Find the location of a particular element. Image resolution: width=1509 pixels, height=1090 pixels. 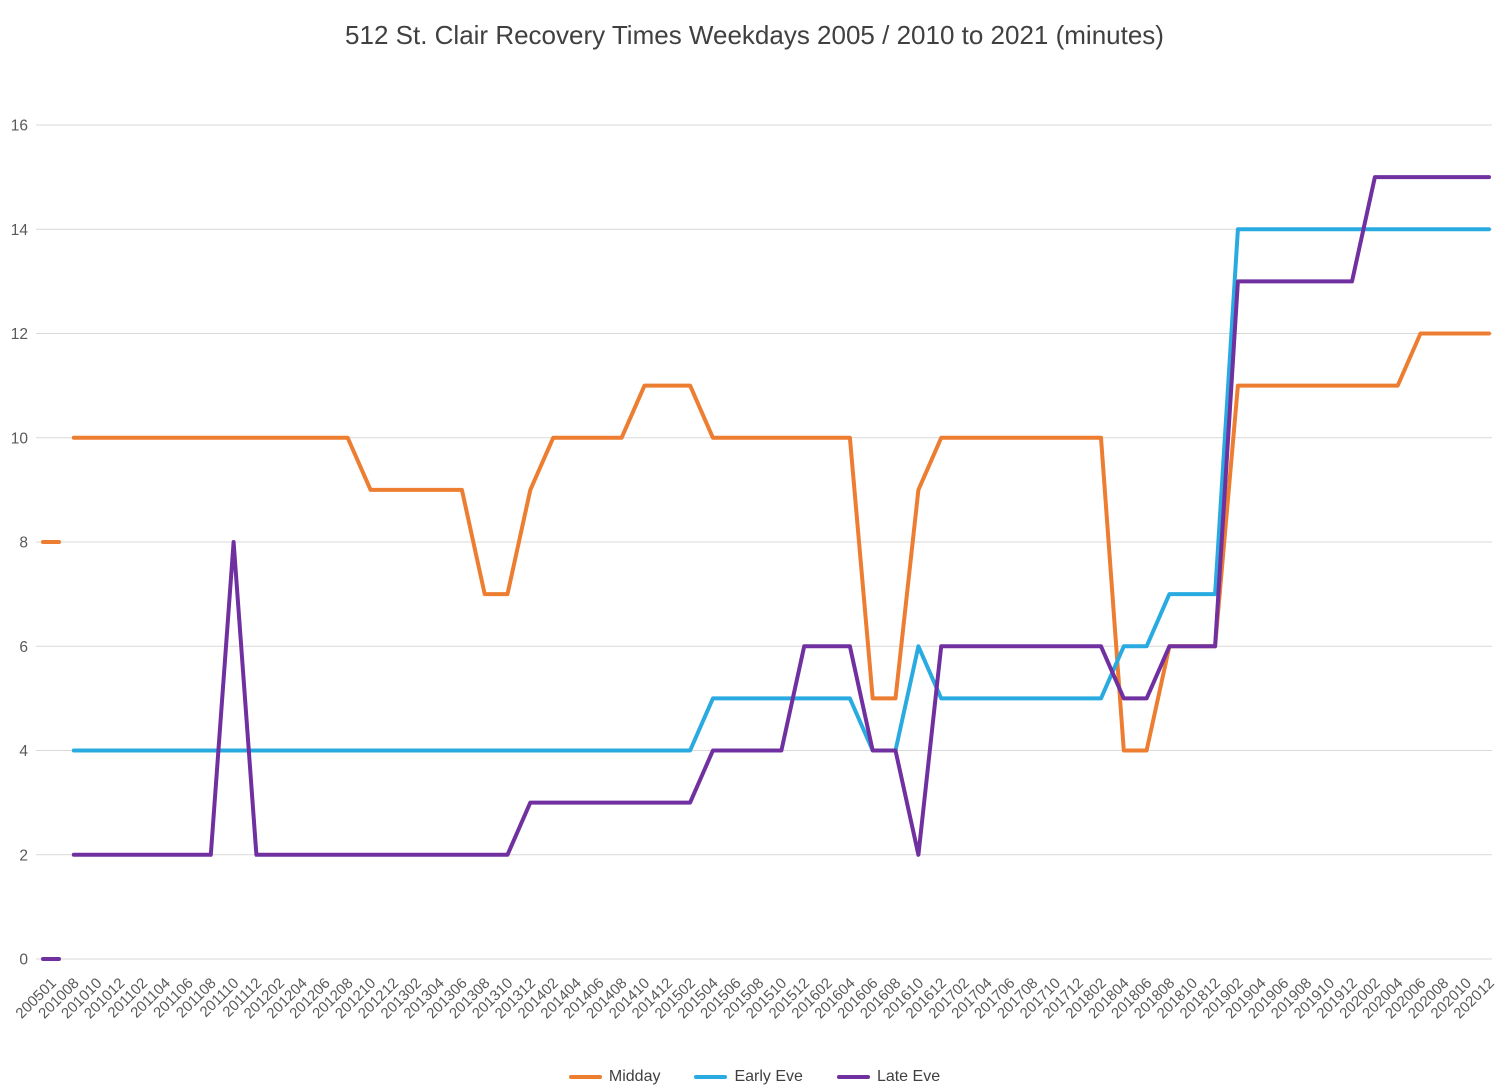

y-tick-label-6: 6 is located at coordinates (23, 647).